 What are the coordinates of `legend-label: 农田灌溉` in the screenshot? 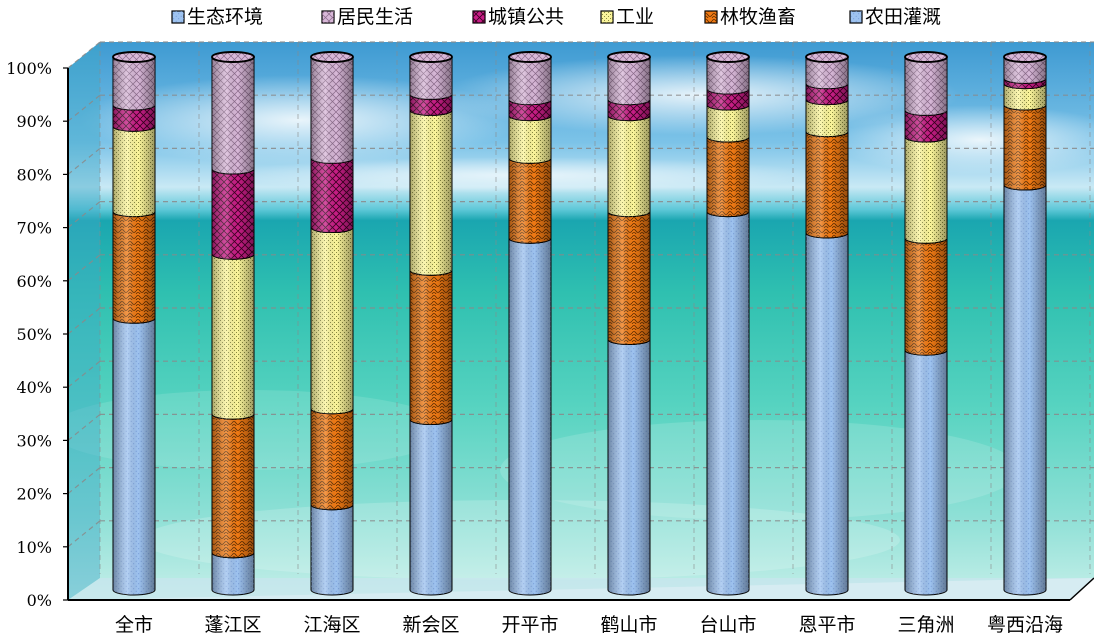 It's located at (903, 17).